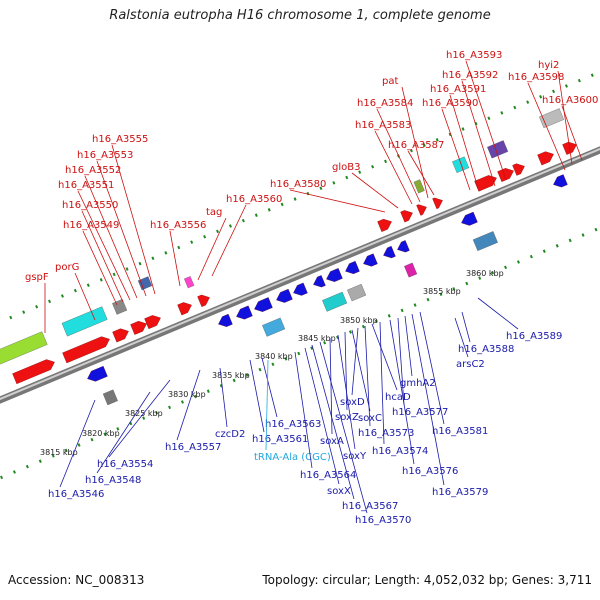  Describe the element at coordinates (370, 506) in the screenshot. I see `gene-label-bottom: h16_A3567` at that location.